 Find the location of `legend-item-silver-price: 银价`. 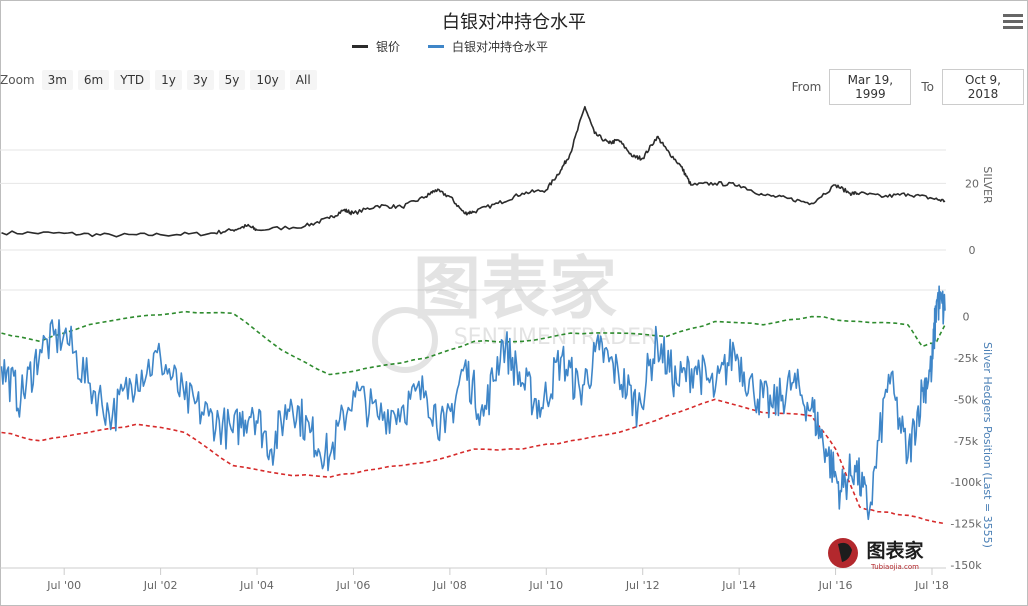

legend-item-silver-price: 银价 is located at coordinates (376, 46).